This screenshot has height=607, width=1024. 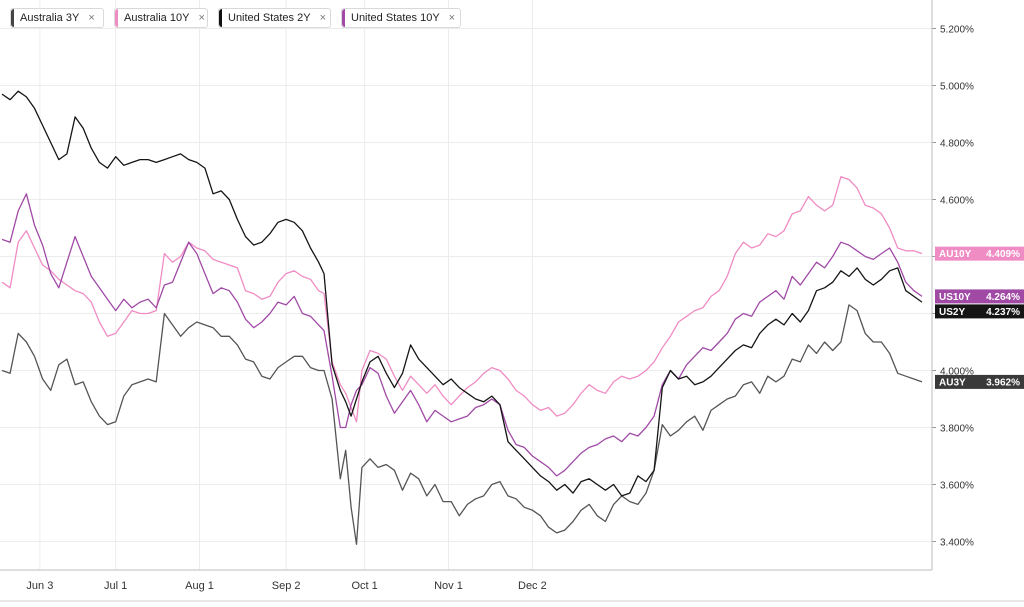 I want to click on legend-chip: Australia 3Y ×, so click(x=57, y=18).